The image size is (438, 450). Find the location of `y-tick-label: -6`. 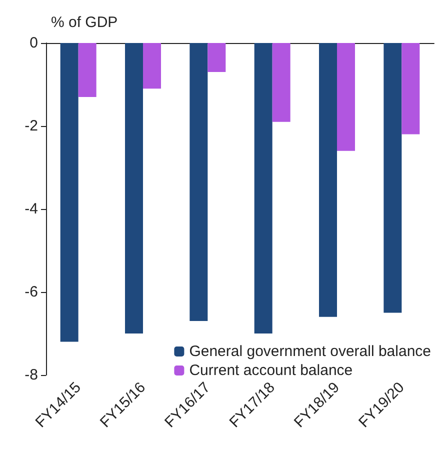

y-tick-label: -6 is located at coordinates (31, 292).